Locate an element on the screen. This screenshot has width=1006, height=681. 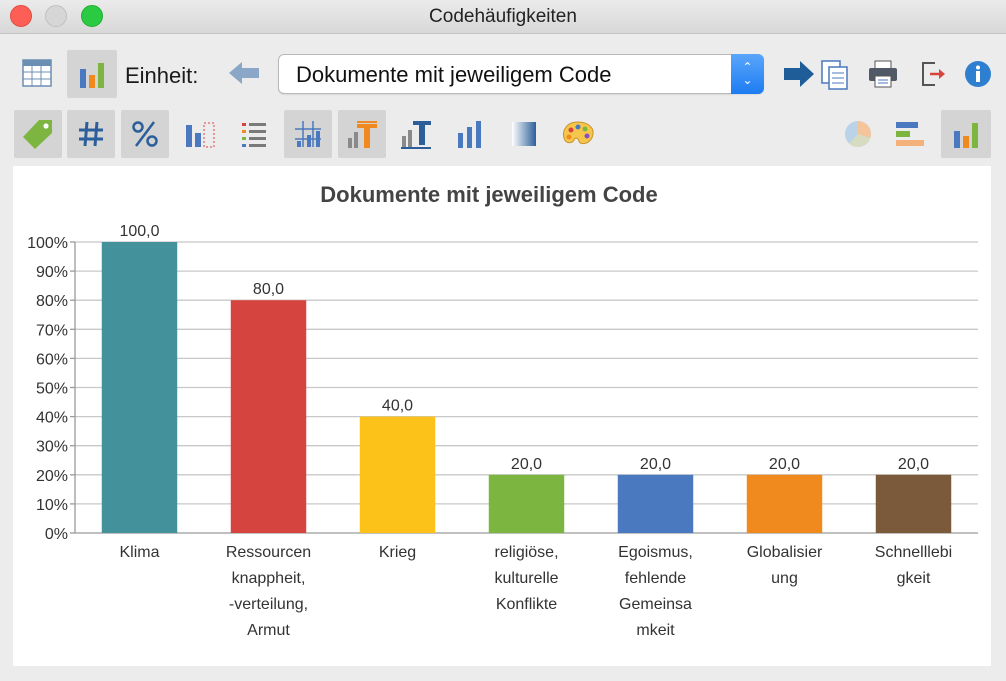
data-labels-button is located at coordinates (362, 134).